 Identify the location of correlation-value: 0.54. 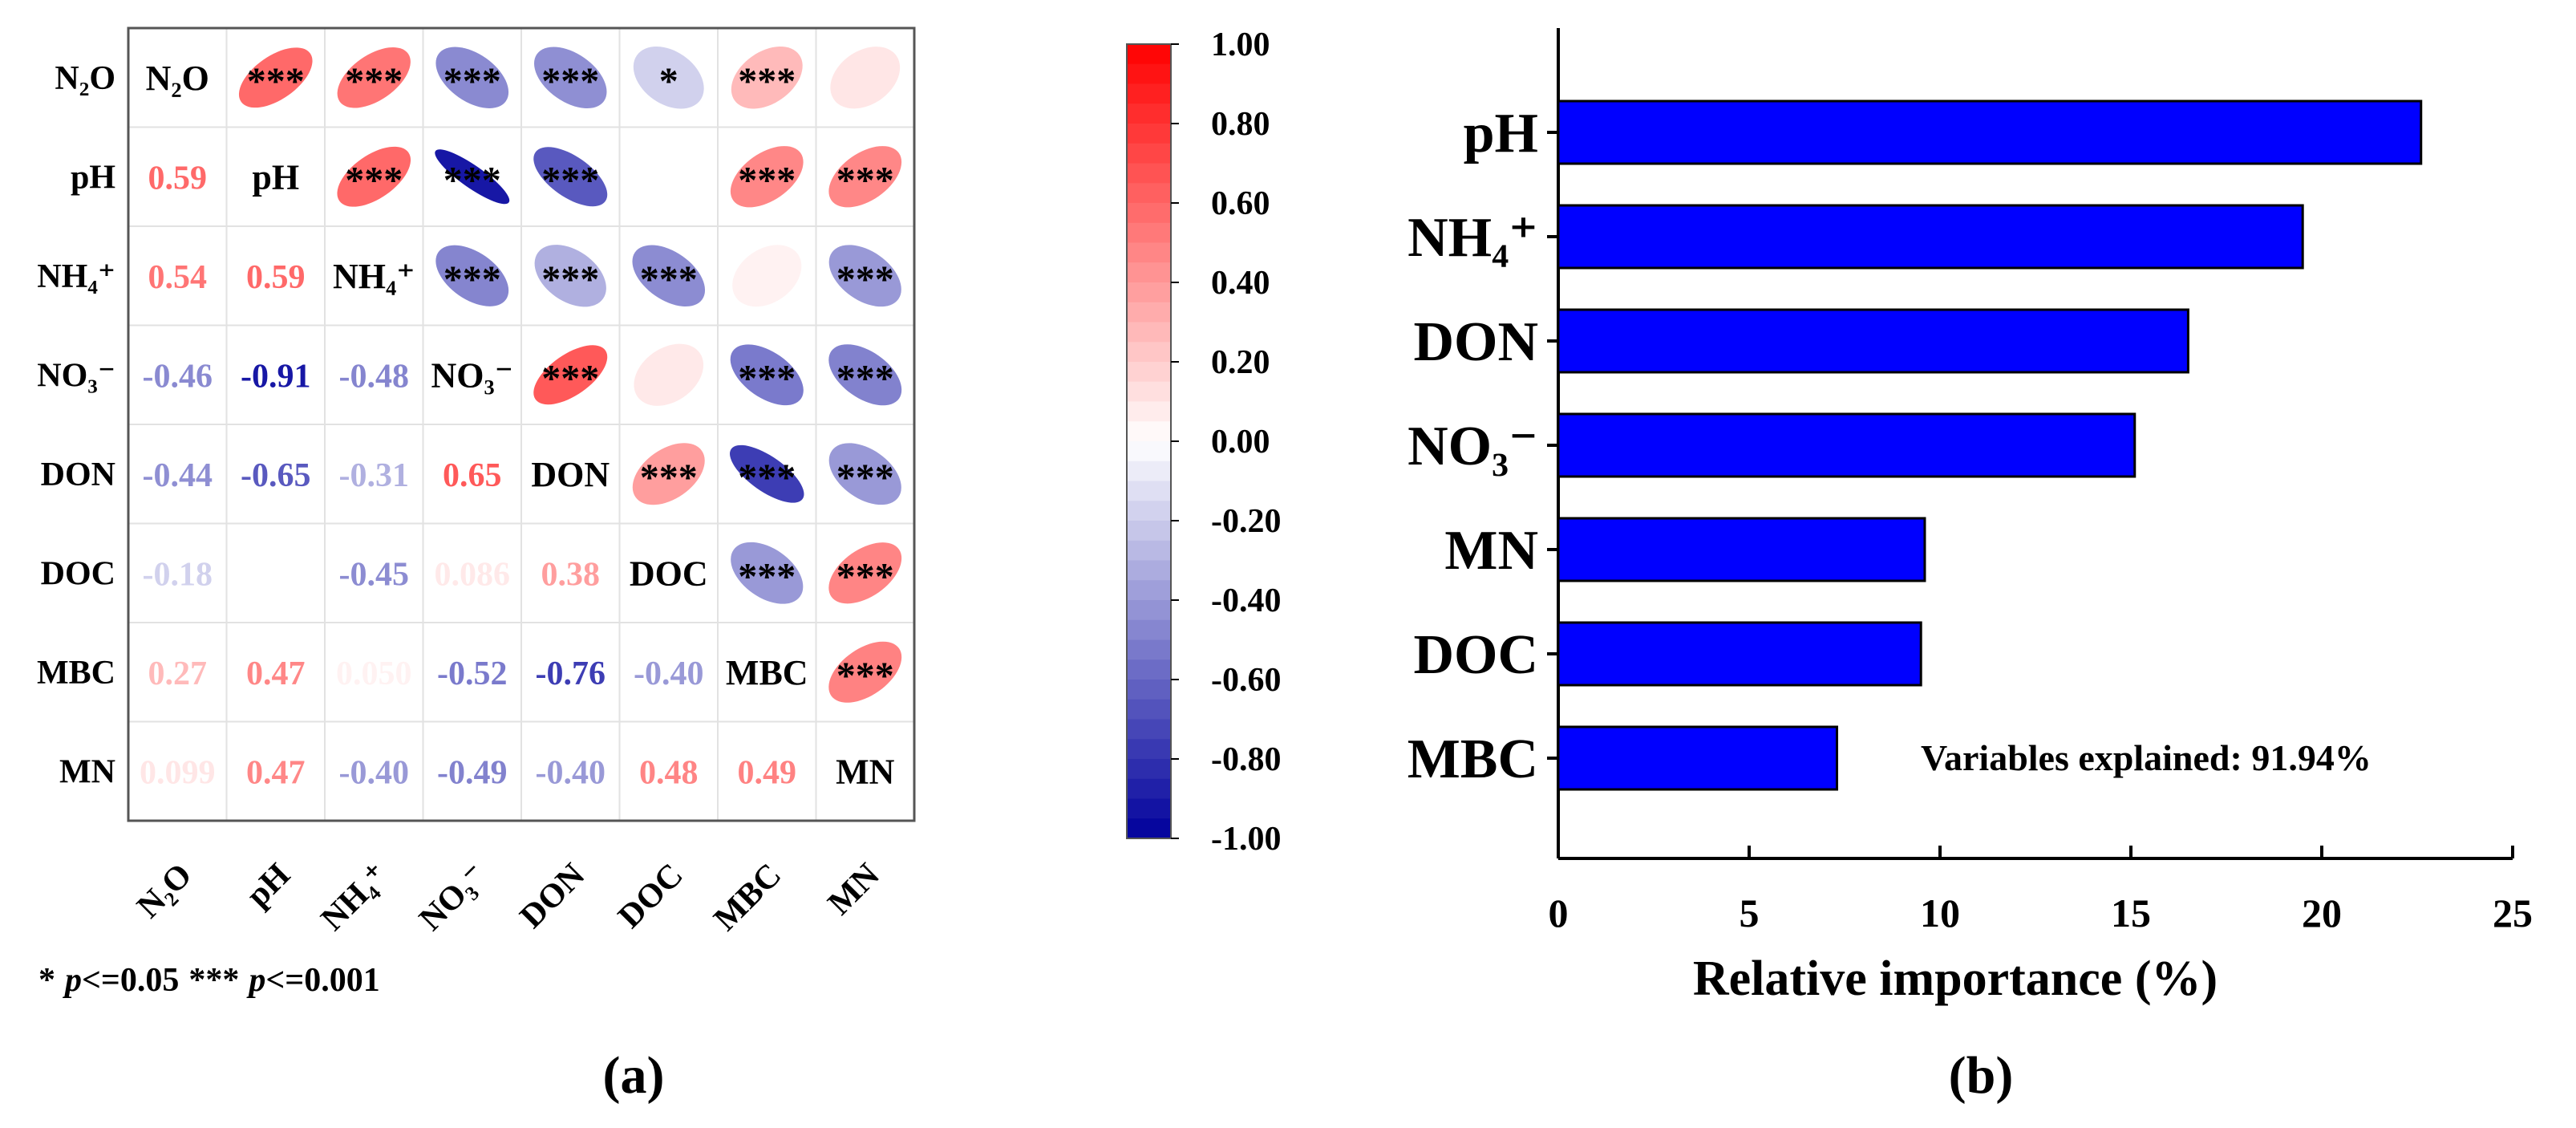
(178, 277).